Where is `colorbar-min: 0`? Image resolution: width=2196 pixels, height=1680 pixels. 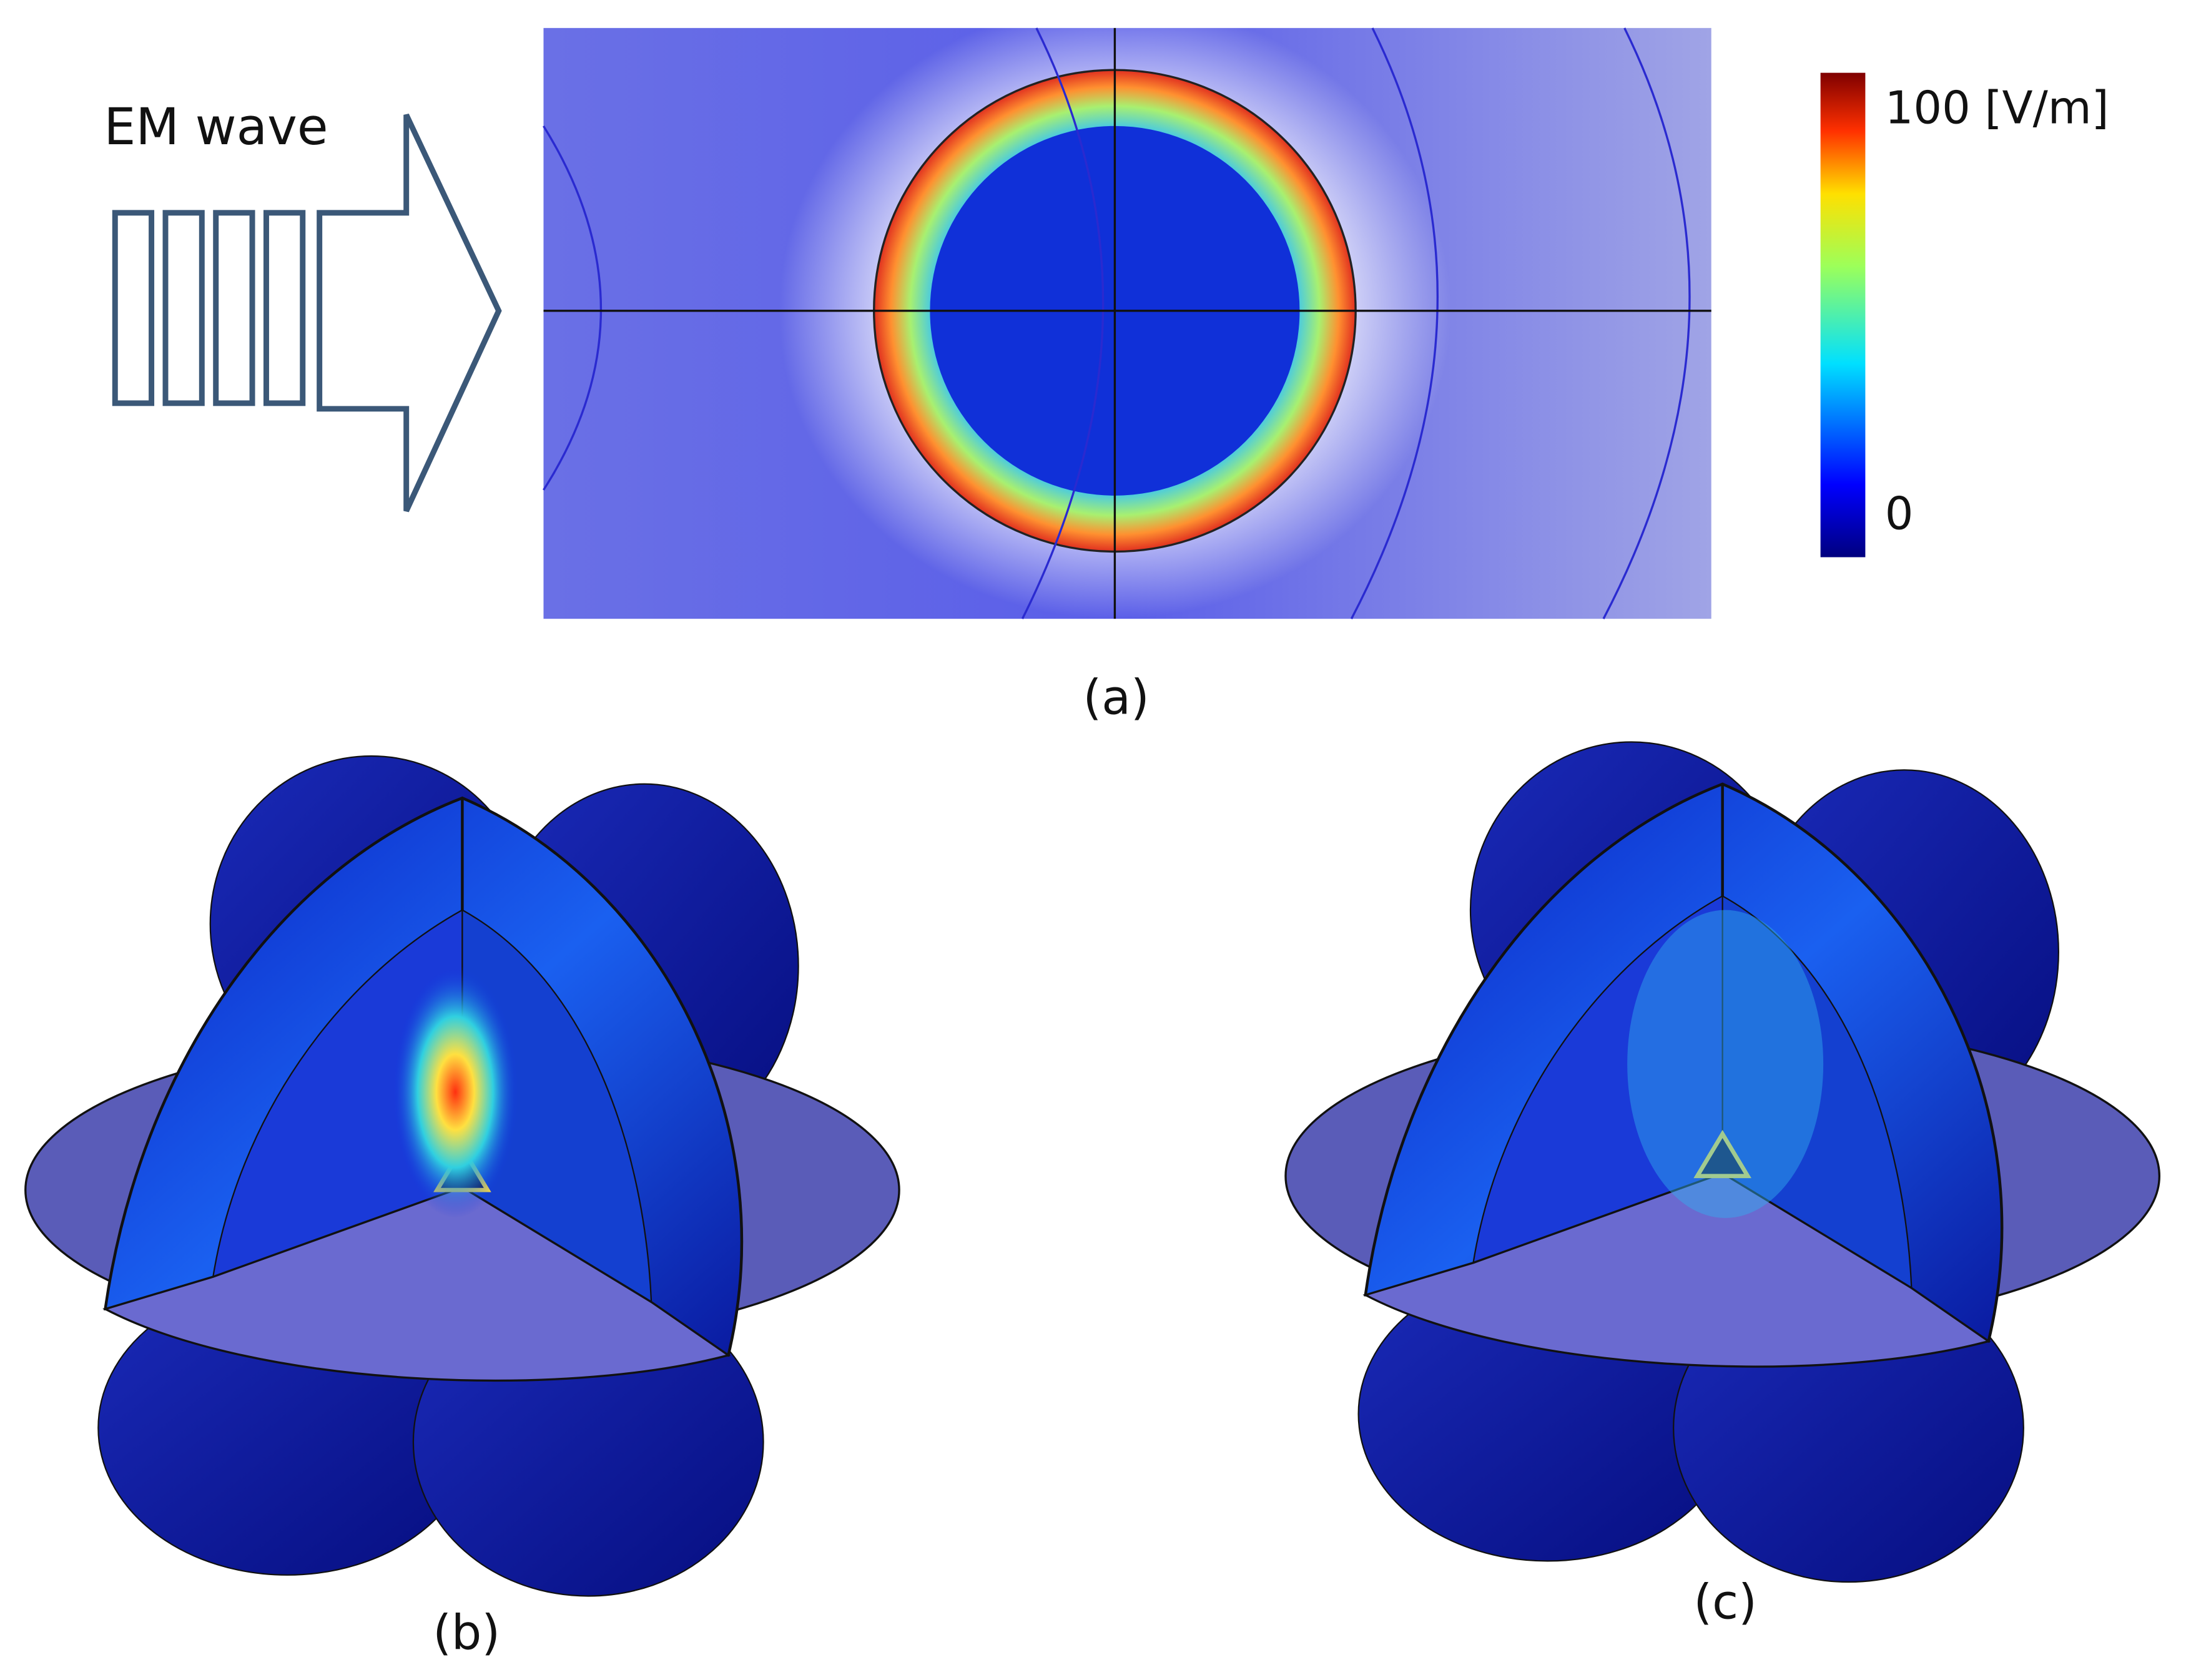 colorbar-min: 0 is located at coordinates (1900, 514).